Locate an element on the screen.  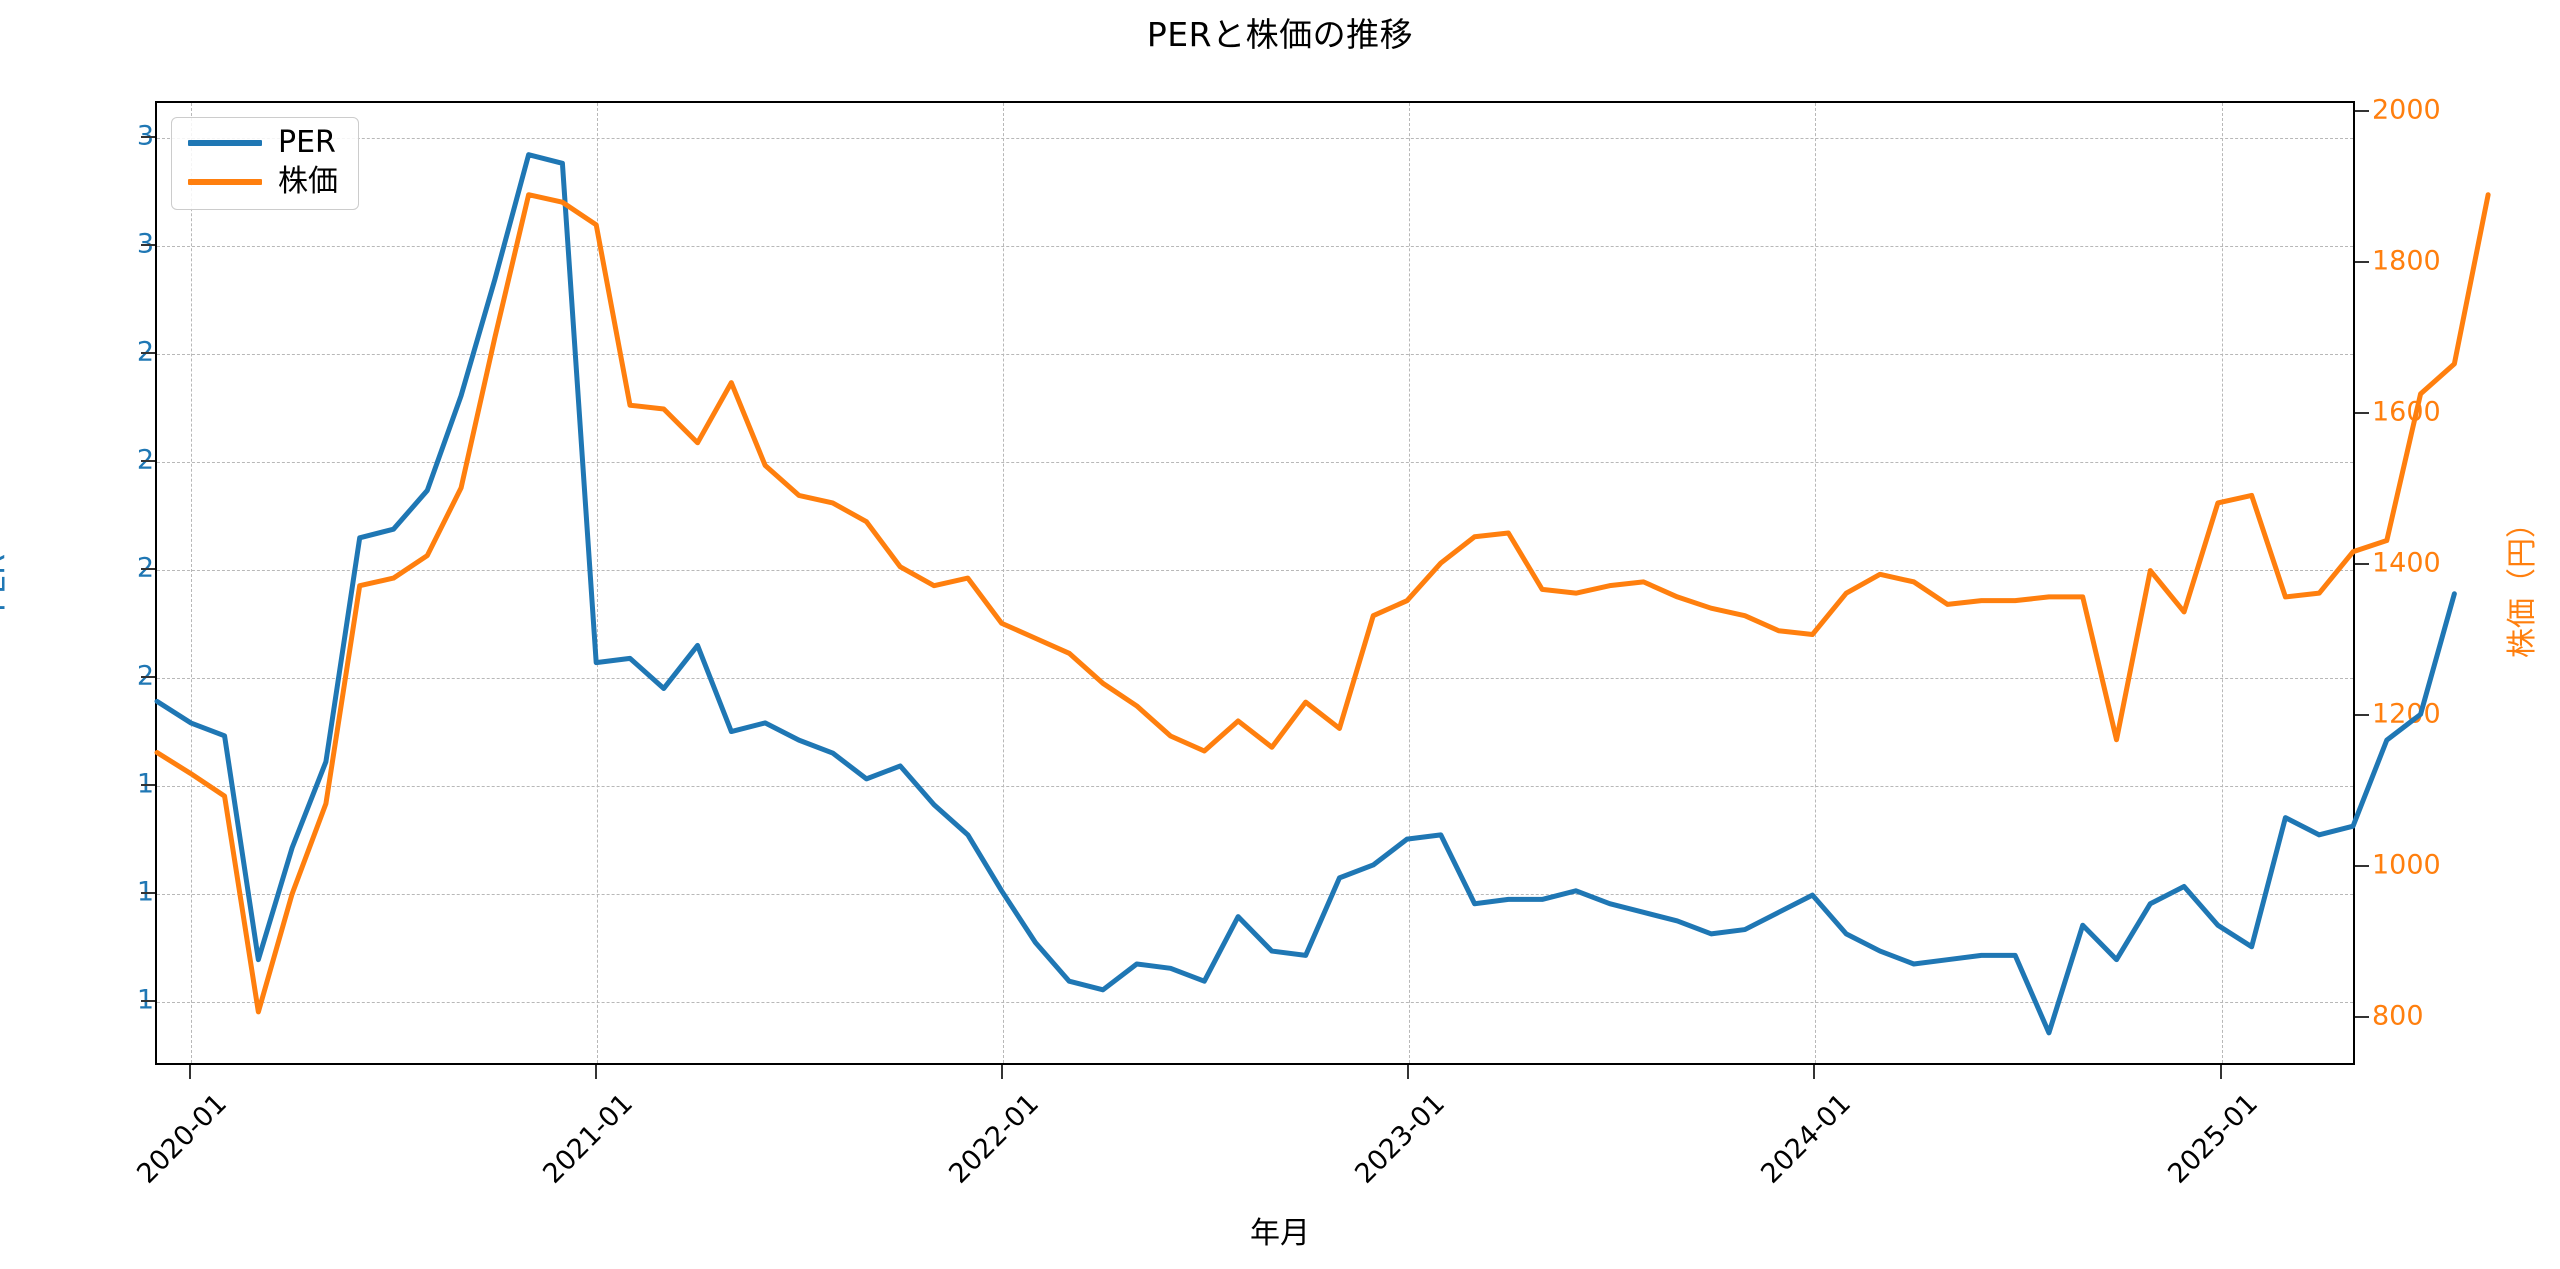
x-axis-label: 年月 is located at coordinates (1280, 1233).